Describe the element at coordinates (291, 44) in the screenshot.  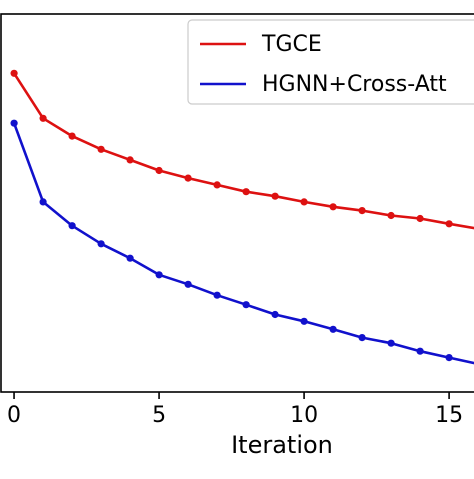
I see `legend-label-tgce: TGCE` at that location.